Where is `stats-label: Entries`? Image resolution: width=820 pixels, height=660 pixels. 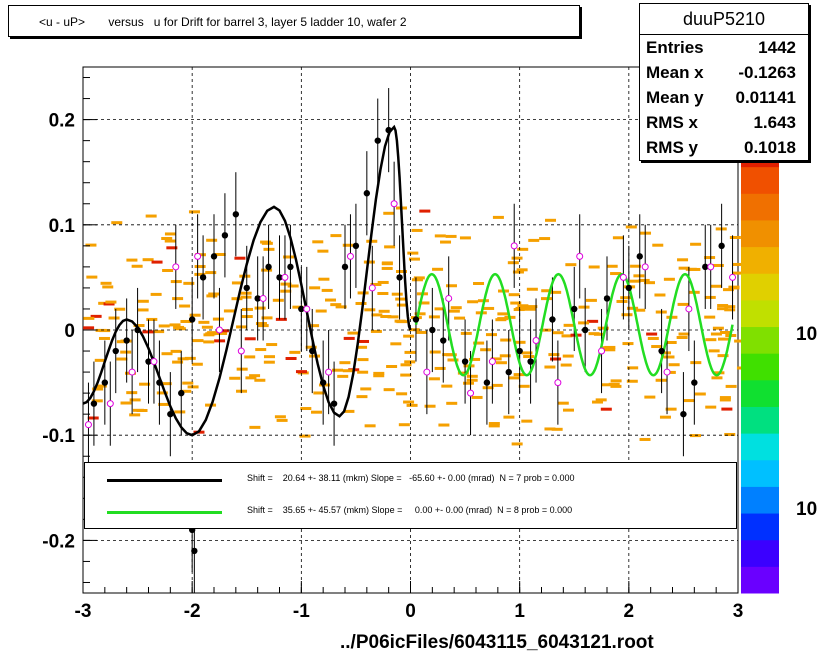 stats-label: Entries is located at coordinates (675, 47).